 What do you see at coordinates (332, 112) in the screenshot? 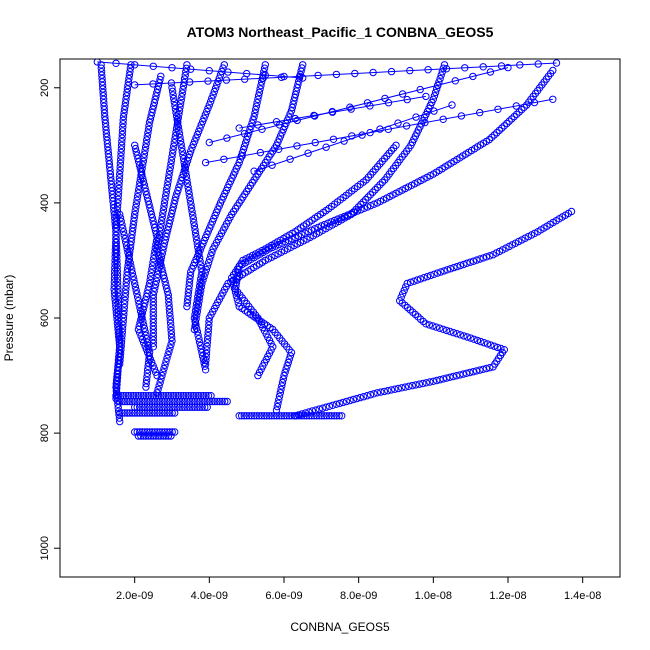
I see `connector-line` at bounding box center [332, 112].